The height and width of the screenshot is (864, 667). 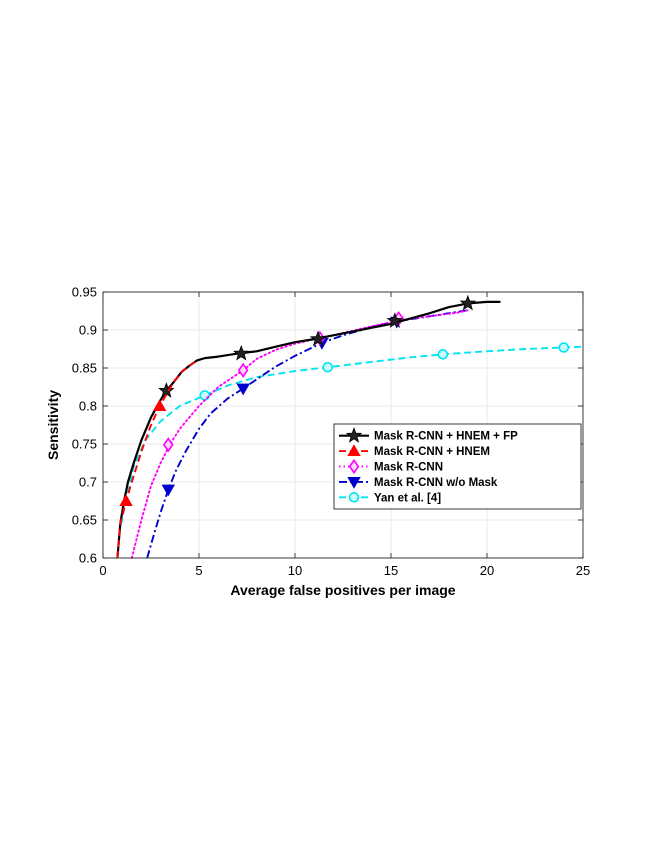 I want to click on y-tick-label: 0.75, so click(x=84, y=444).